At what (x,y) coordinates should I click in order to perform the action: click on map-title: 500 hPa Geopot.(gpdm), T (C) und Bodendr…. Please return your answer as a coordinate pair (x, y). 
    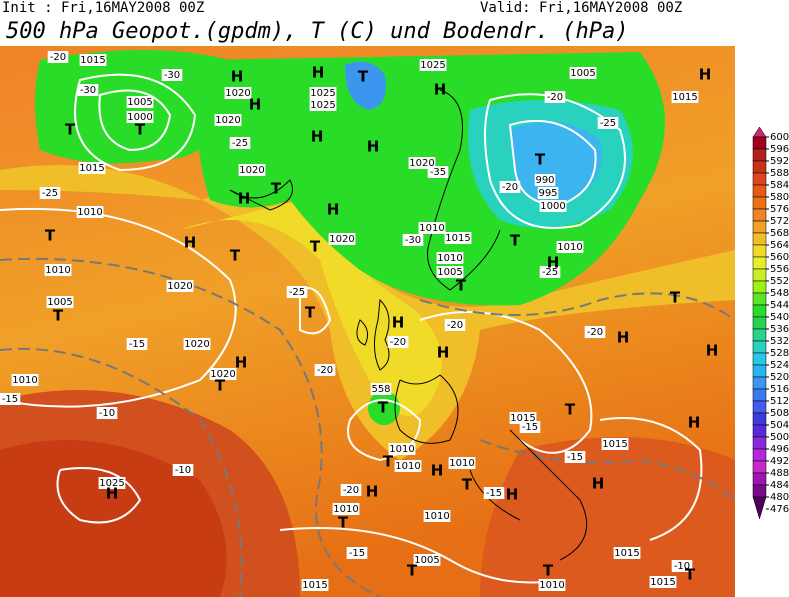
    Looking at the image, I should click on (317, 31).